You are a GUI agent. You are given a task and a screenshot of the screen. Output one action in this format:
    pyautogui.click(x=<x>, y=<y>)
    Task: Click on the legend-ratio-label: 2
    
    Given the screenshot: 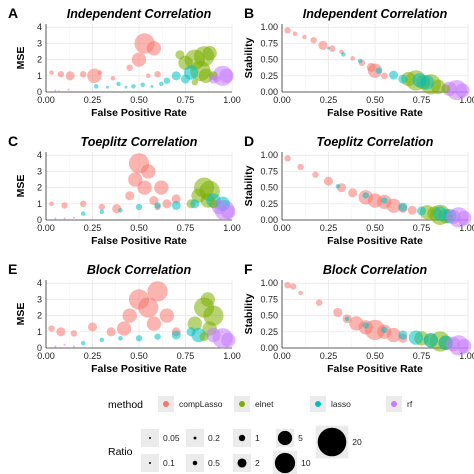 What is the action you would take?
    pyautogui.click(x=257, y=463)
    